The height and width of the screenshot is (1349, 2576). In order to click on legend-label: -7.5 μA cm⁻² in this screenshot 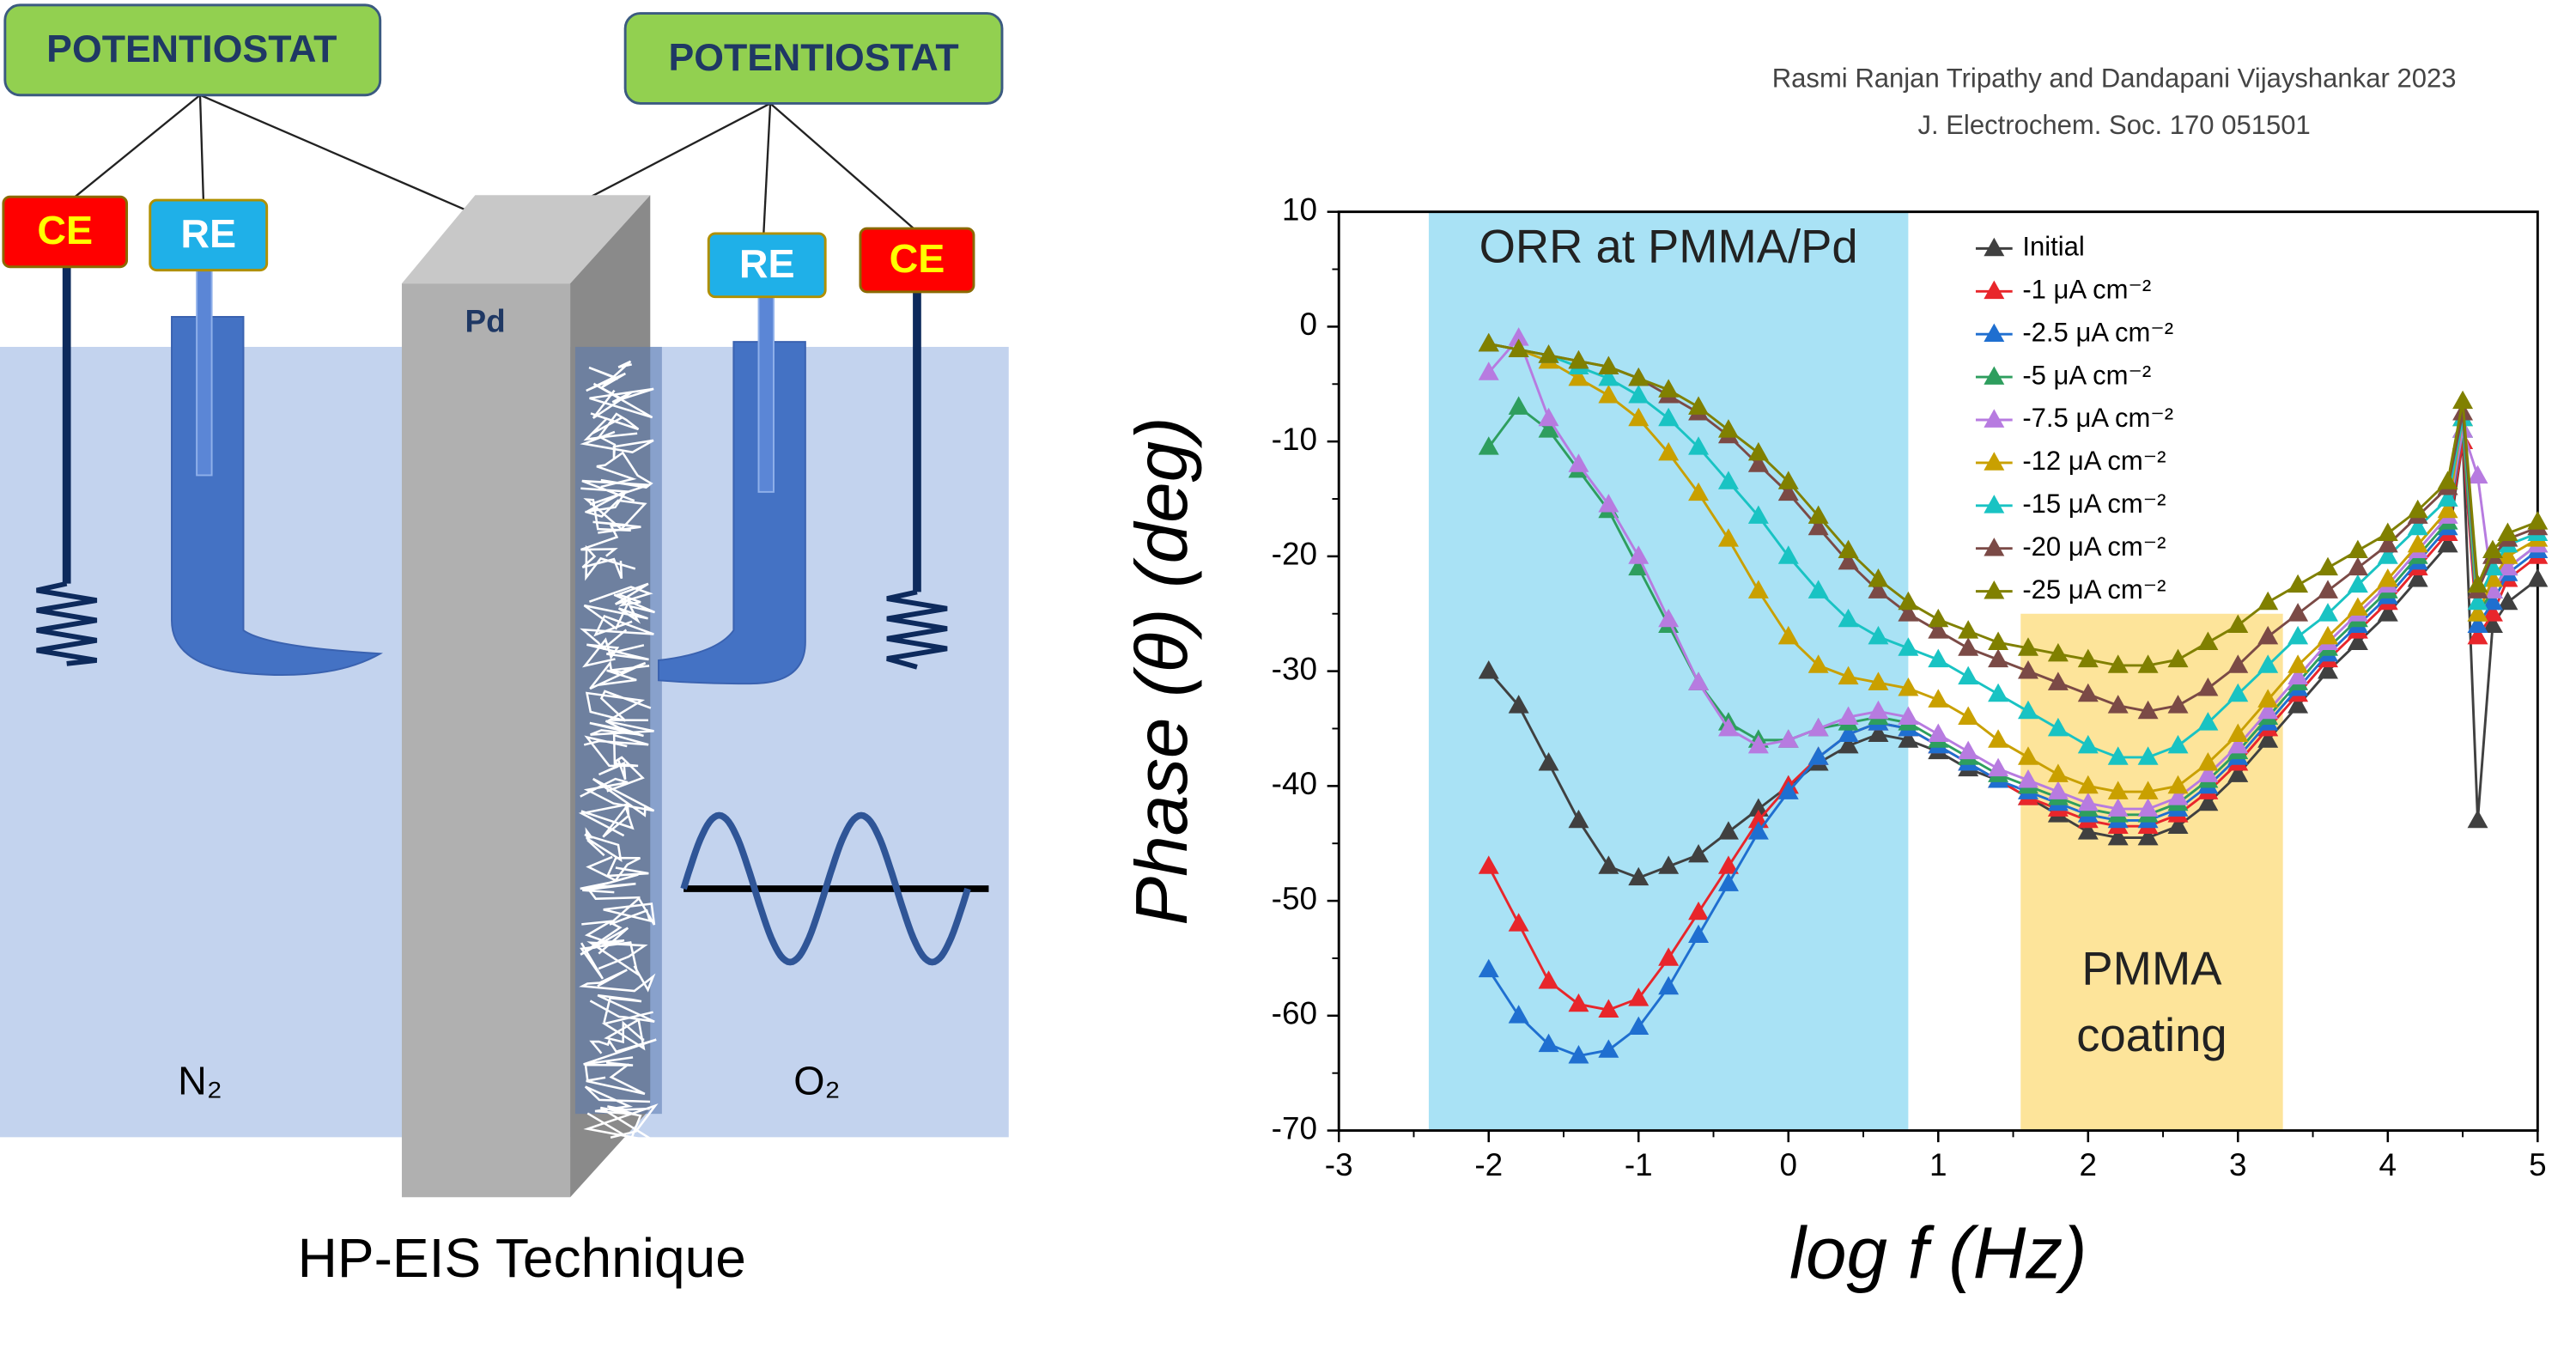, I will do `click(2097, 418)`.